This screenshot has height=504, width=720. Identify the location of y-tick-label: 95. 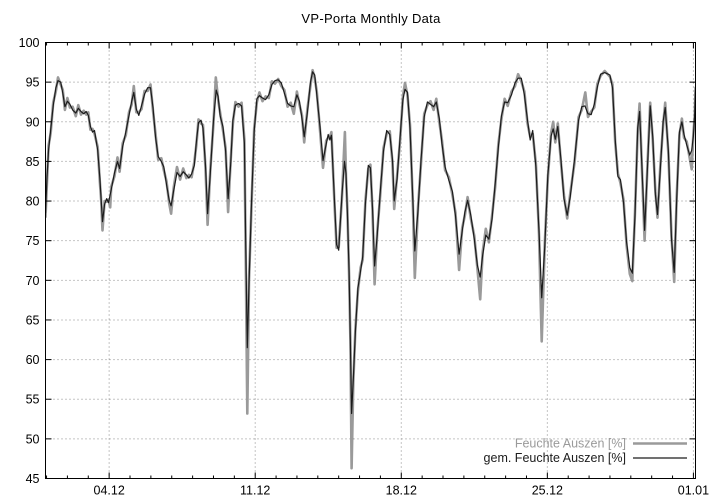
(33, 83).